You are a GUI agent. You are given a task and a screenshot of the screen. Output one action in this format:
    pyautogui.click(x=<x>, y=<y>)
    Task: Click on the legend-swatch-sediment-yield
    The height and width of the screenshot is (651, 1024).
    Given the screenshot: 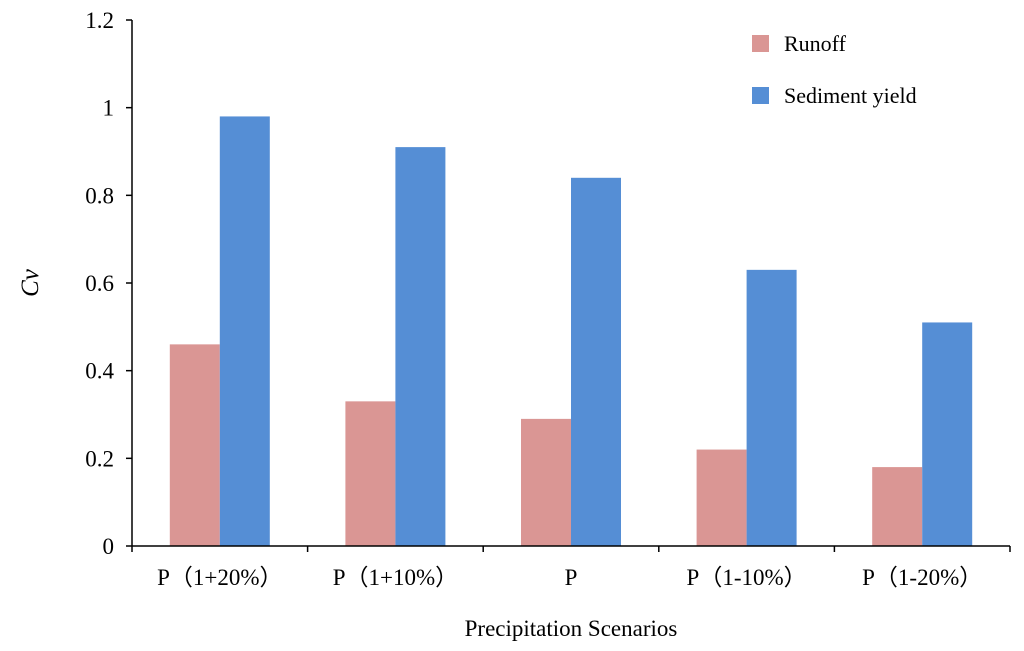 What is the action you would take?
    pyautogui.click(x=760, y=95)
    